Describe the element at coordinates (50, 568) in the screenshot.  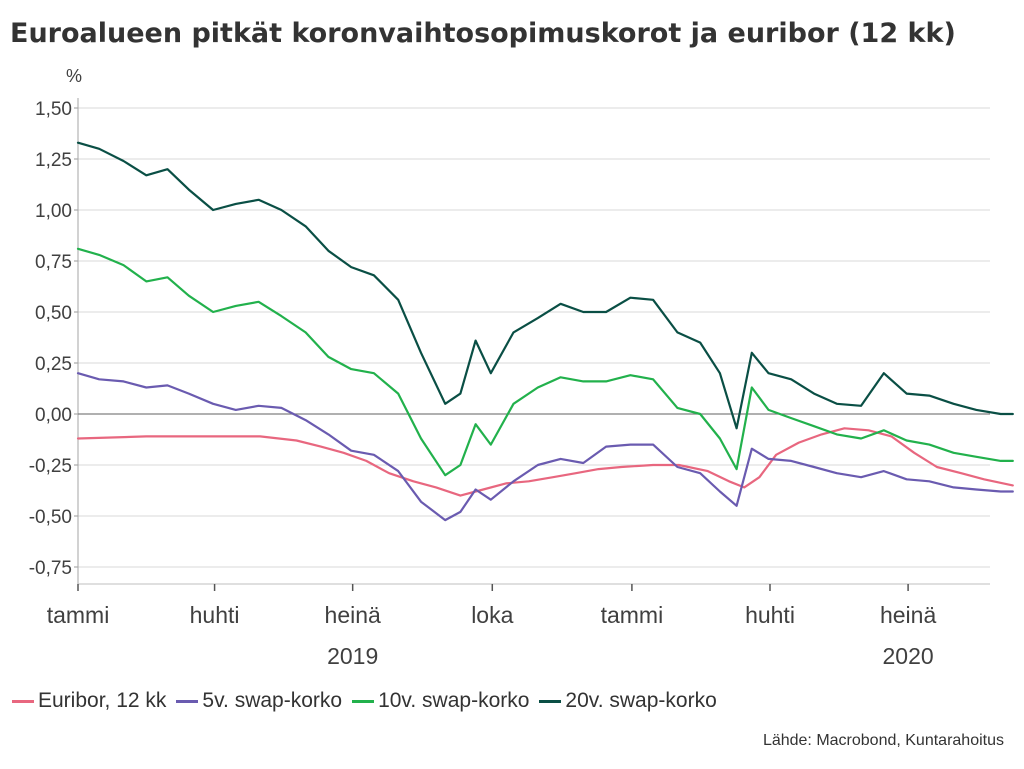
I see `y-tick-label: -0,75` at that location.